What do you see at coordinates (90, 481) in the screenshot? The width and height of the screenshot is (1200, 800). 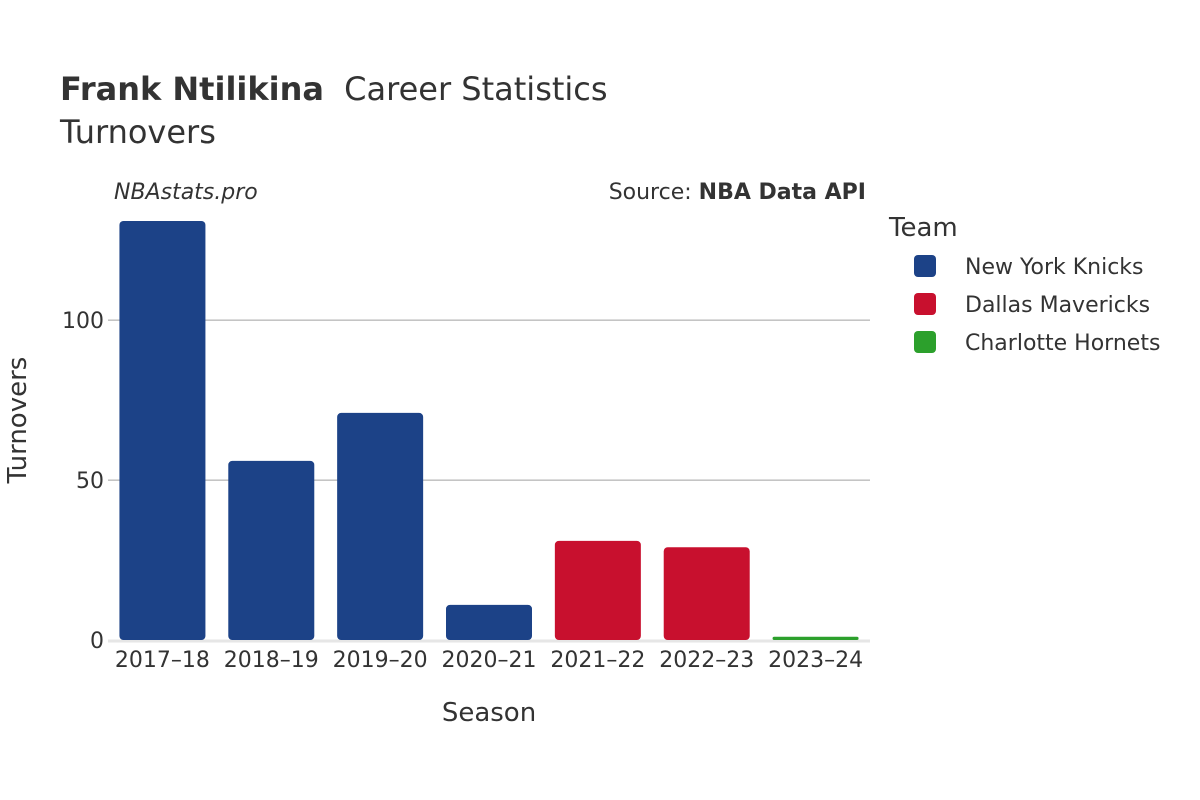 I see `y-tick-label: 50` at bounding box center [90, 481].